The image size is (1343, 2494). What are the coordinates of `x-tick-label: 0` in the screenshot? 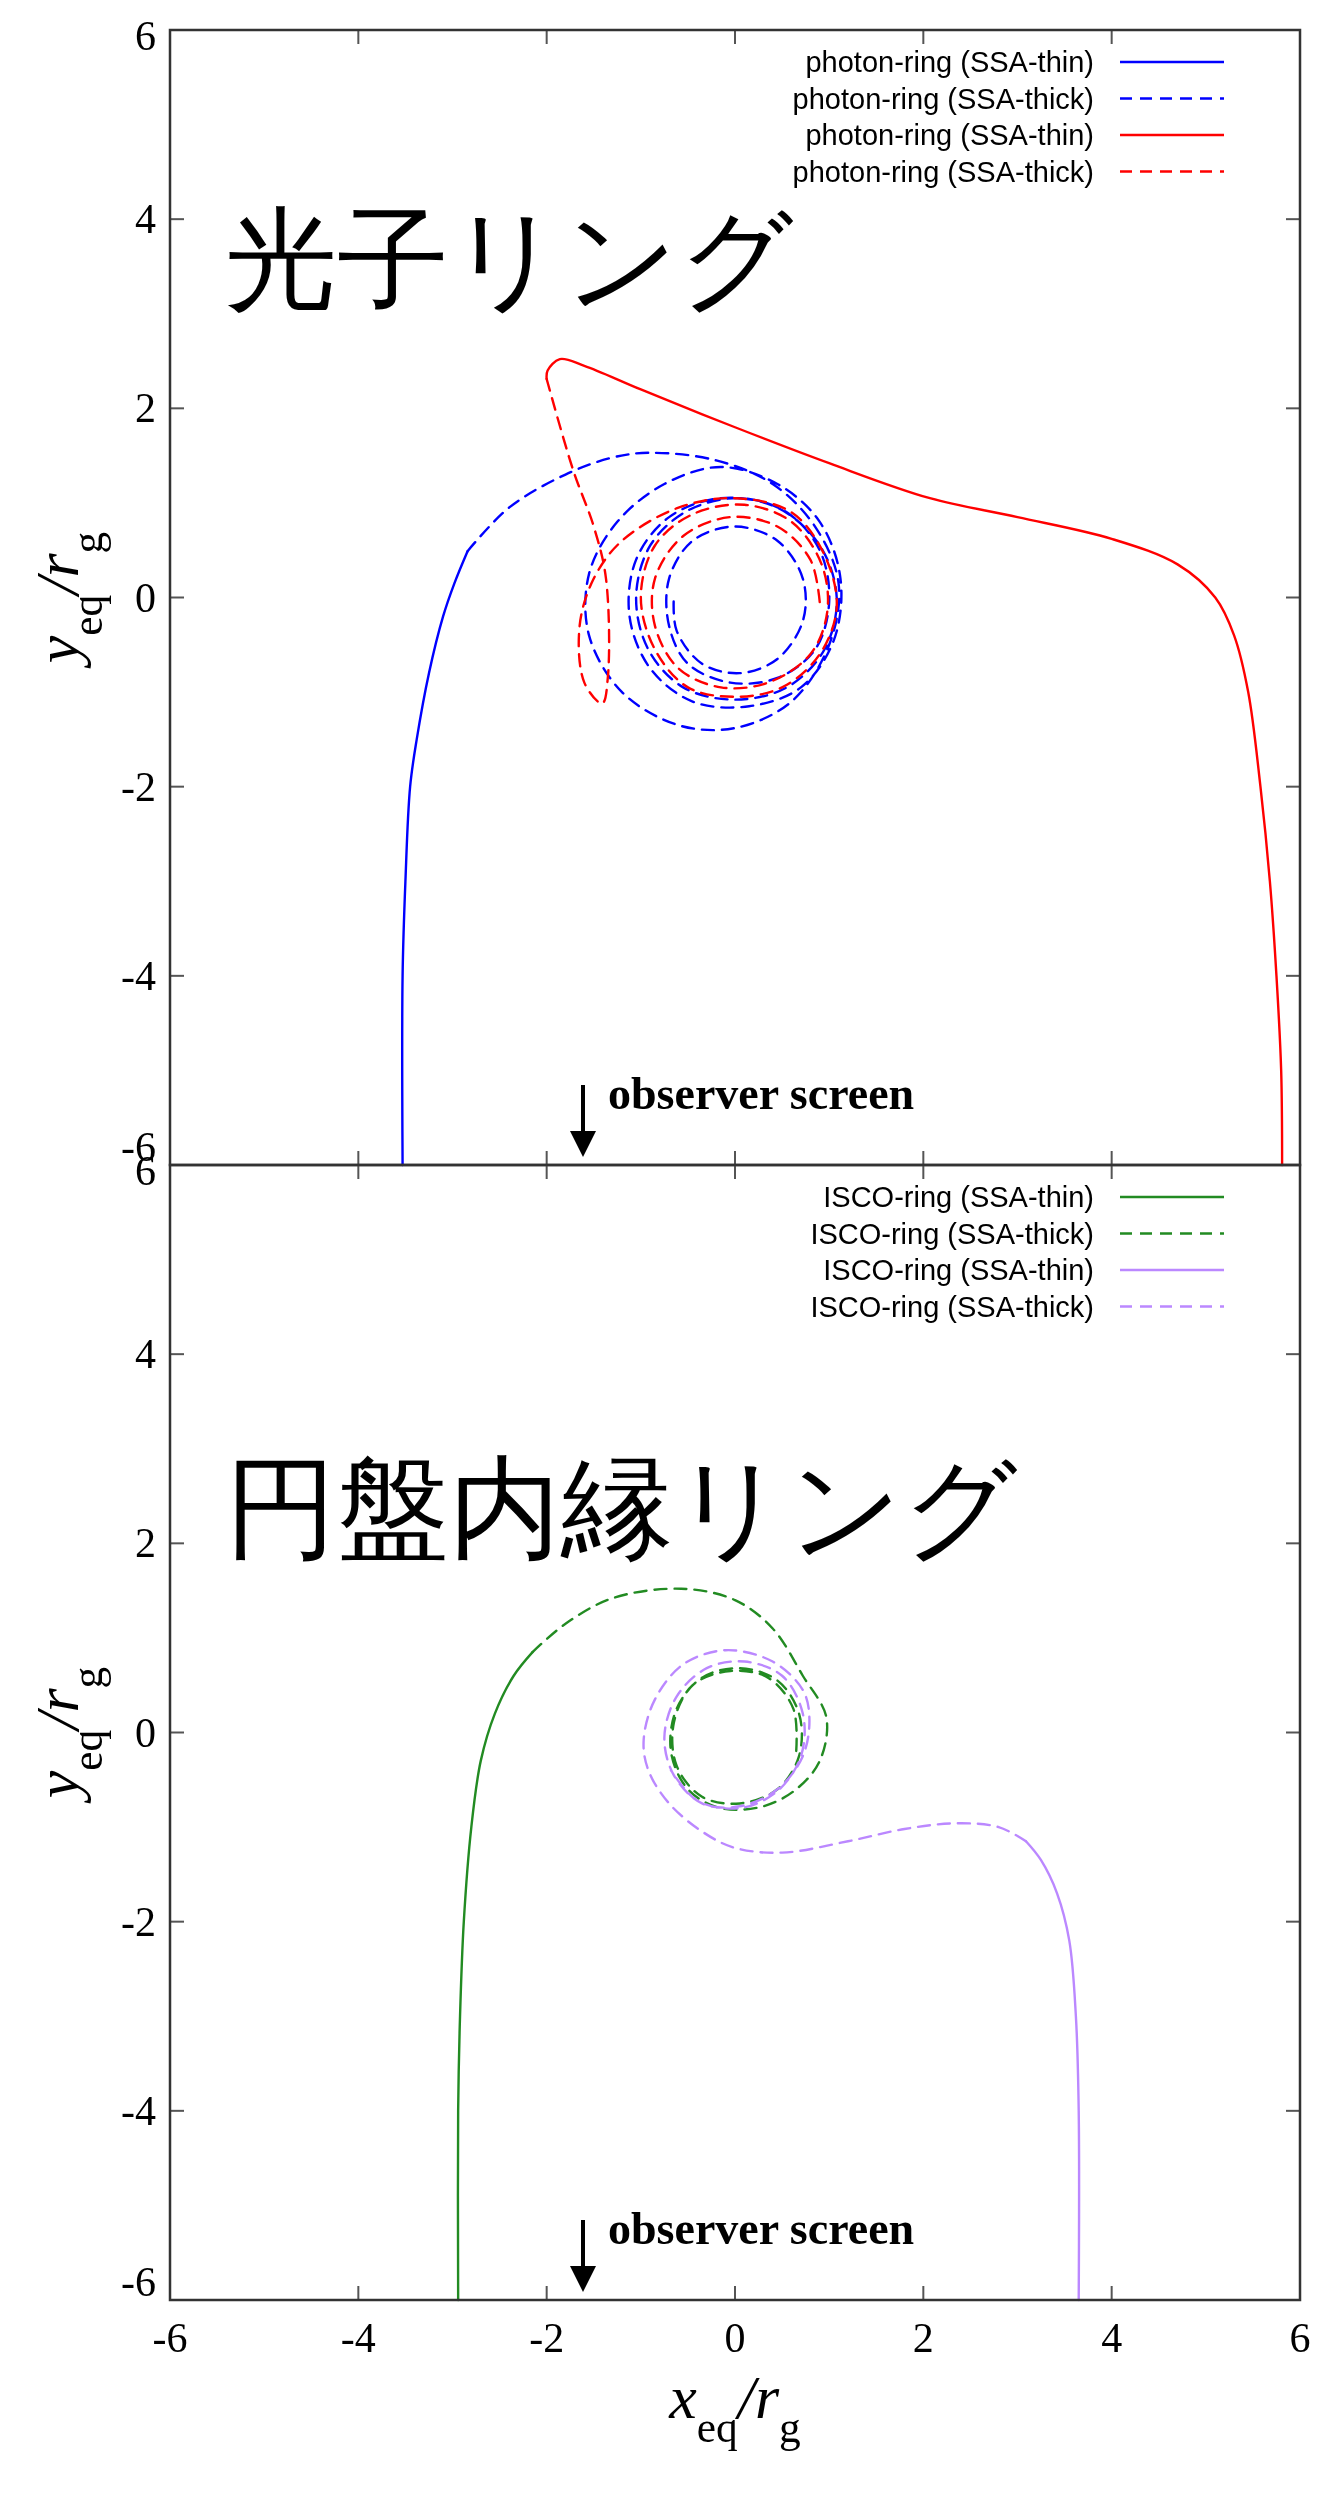 It's located at (735, 2338).